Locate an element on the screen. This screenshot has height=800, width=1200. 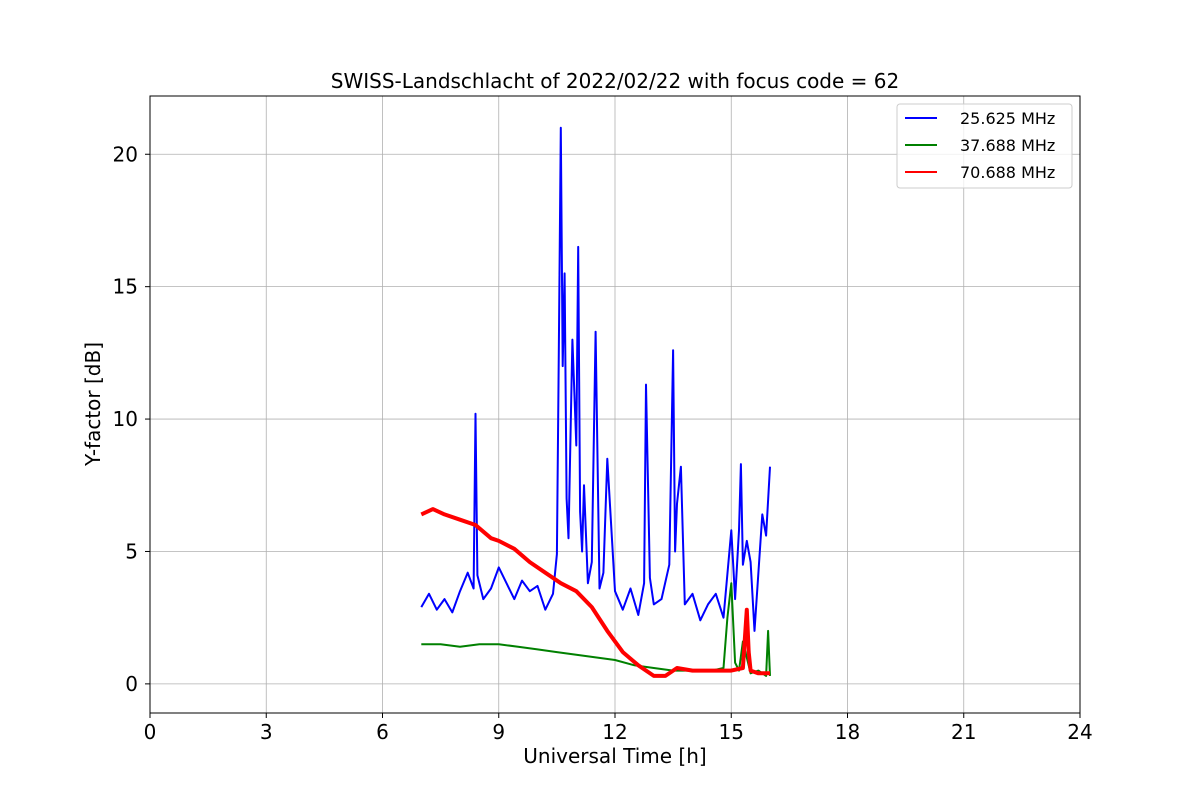
x-tick-label: 18 is located at coordinates (847, 732).